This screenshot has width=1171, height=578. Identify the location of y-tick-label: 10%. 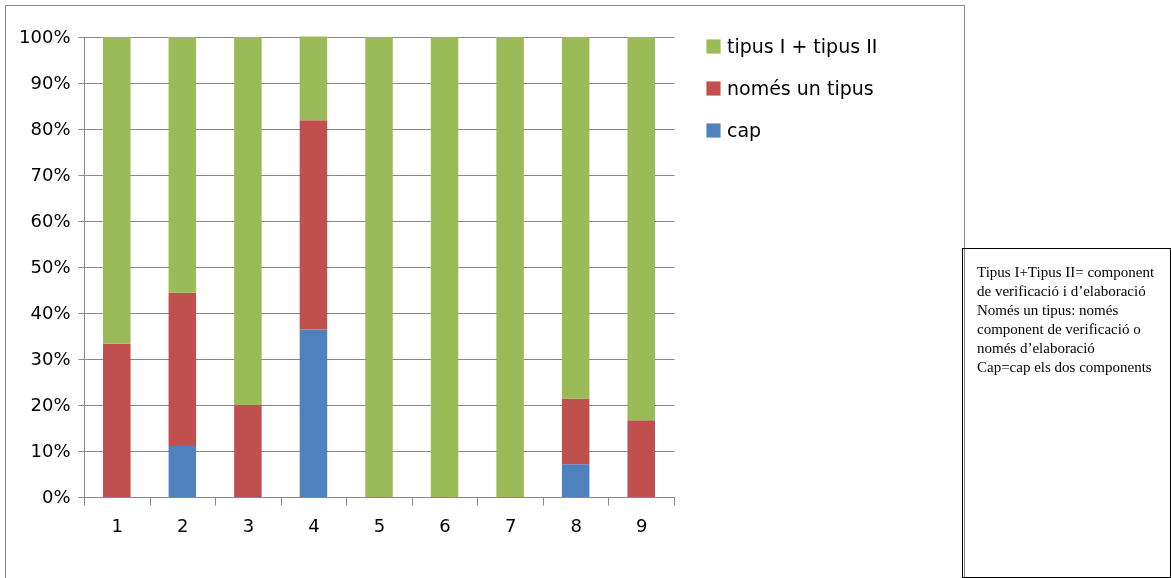
(50, 450).